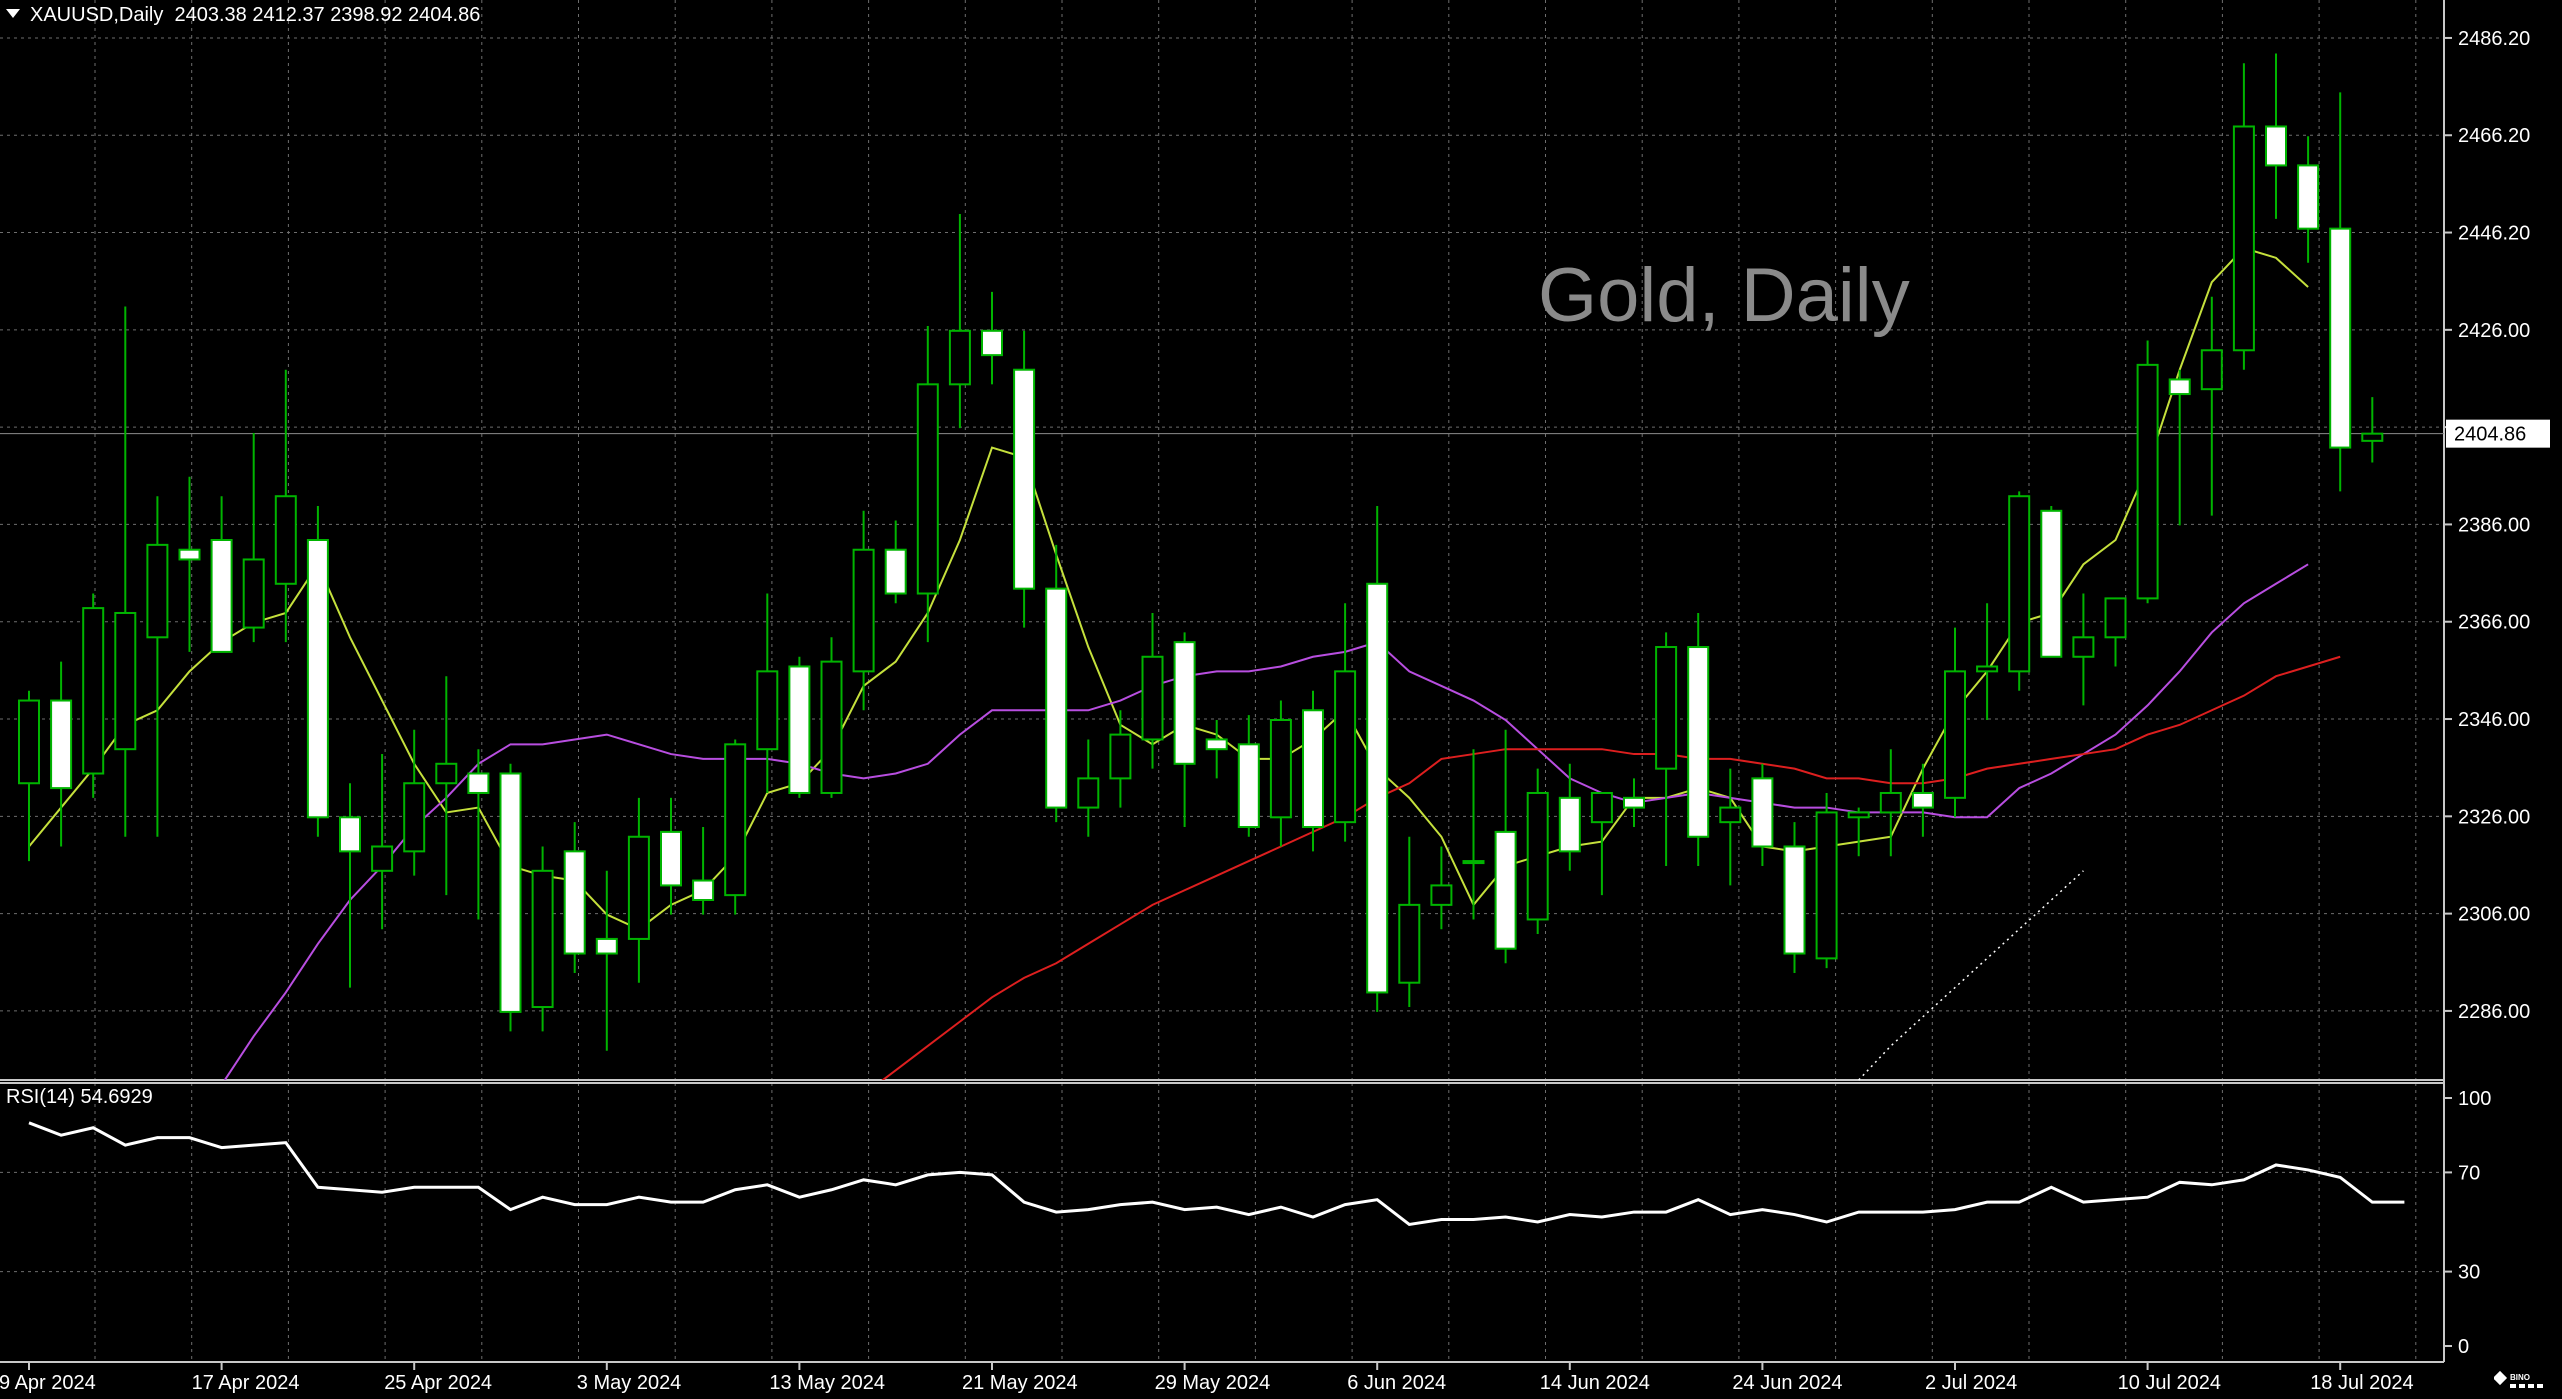  I want to click on date-tick-label: 10 Jul 2024, so click(2169, 1383).